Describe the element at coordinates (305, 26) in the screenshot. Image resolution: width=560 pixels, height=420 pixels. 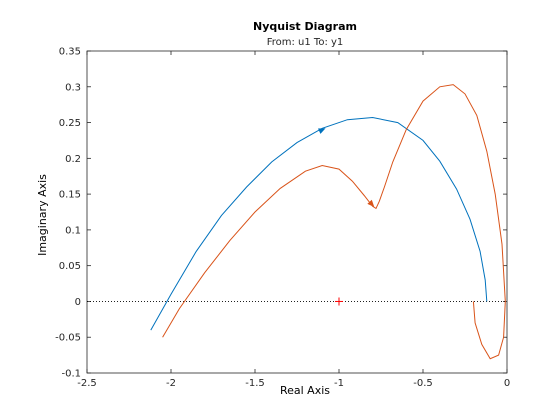
I see `chart-title: Nyquist Diagram` at that location.